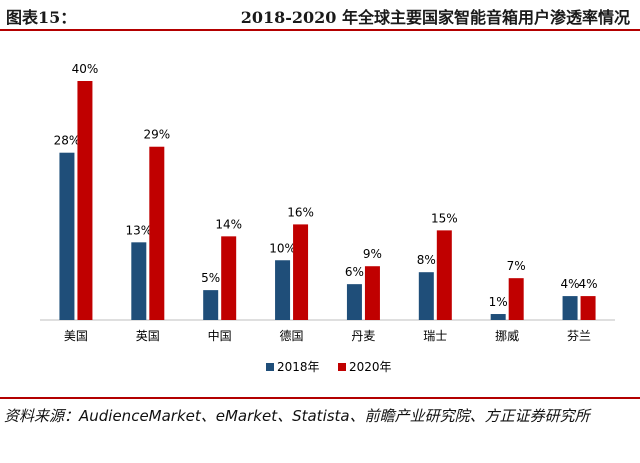  Describe the element at coordinates (588, 284) in the screenshot. I see `data-label-2020-8: 4%` at that location.